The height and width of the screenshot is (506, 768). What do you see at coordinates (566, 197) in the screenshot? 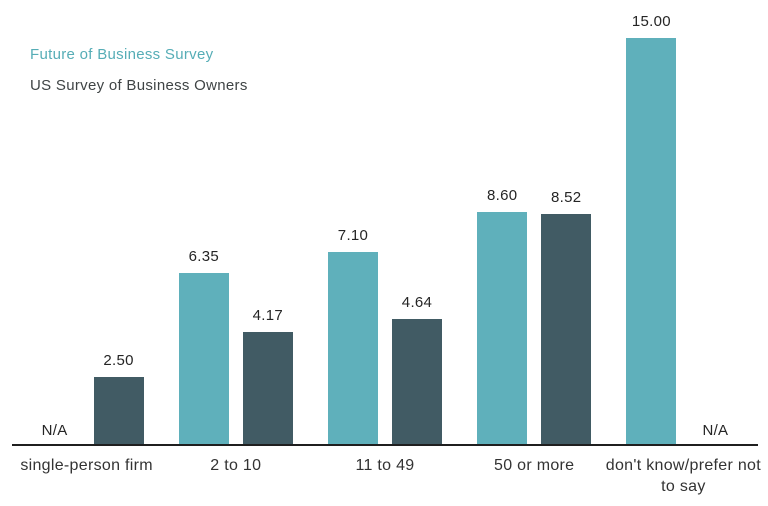
I see `value-label-us-survey-of-business-owners-50-or-more: 8.52` at bounding box center [566, 197].